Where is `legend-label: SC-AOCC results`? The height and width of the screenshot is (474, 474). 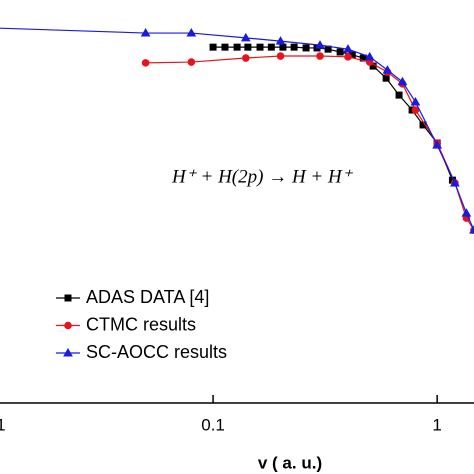
legend-label: SC-AOCC results is located at coordinates (156, 352).